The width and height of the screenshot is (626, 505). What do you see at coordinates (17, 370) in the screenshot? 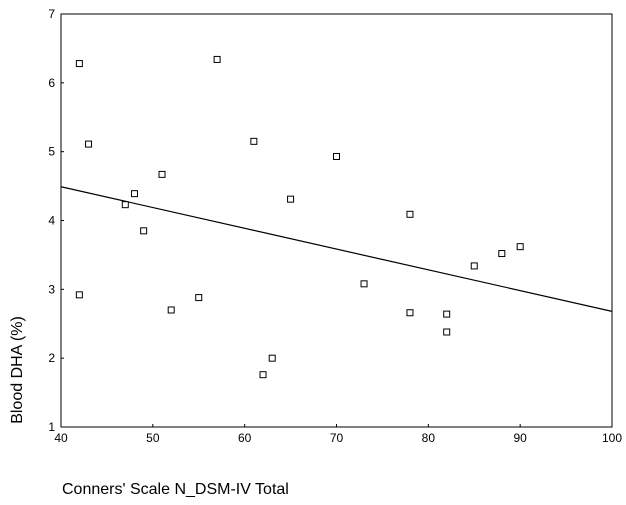
I see `y-axis-title: Blood DHA (%)` at bounding box center [17, 370].